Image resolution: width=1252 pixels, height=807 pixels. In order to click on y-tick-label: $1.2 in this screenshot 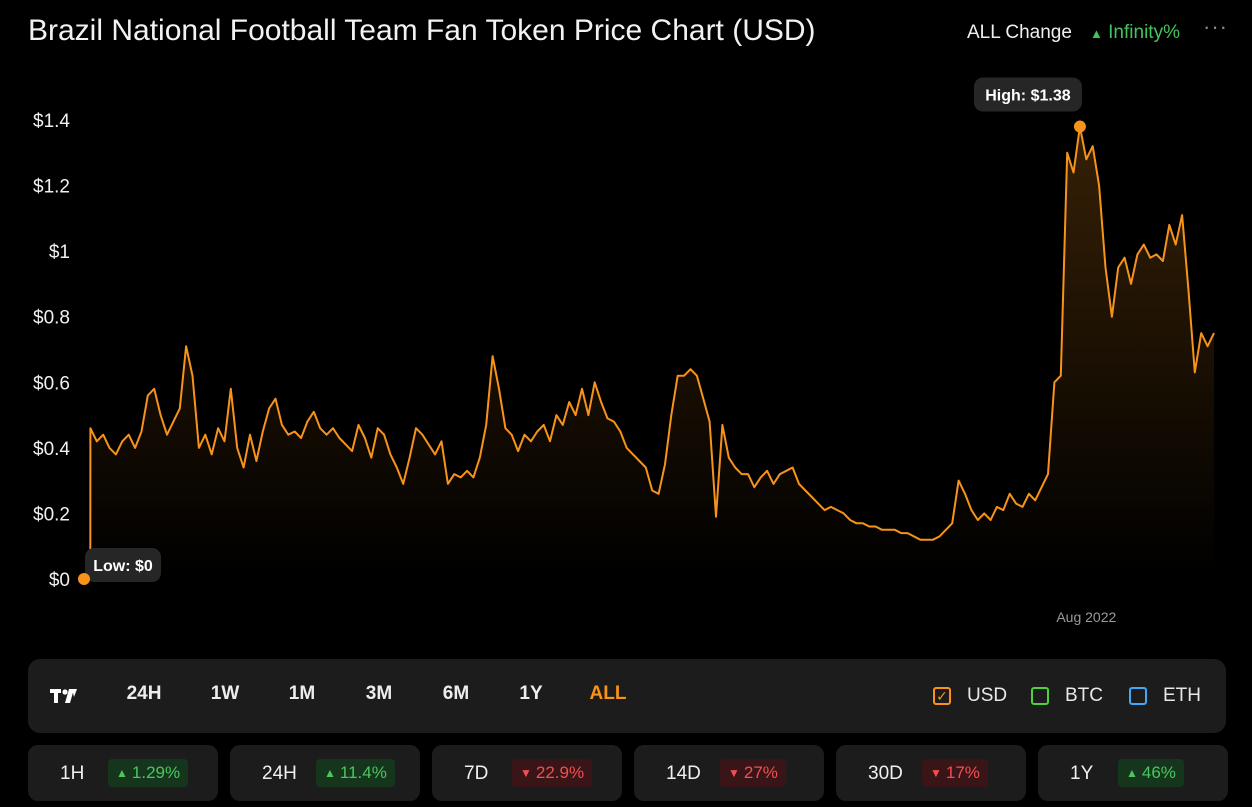, I will do `click(51, 187)`.